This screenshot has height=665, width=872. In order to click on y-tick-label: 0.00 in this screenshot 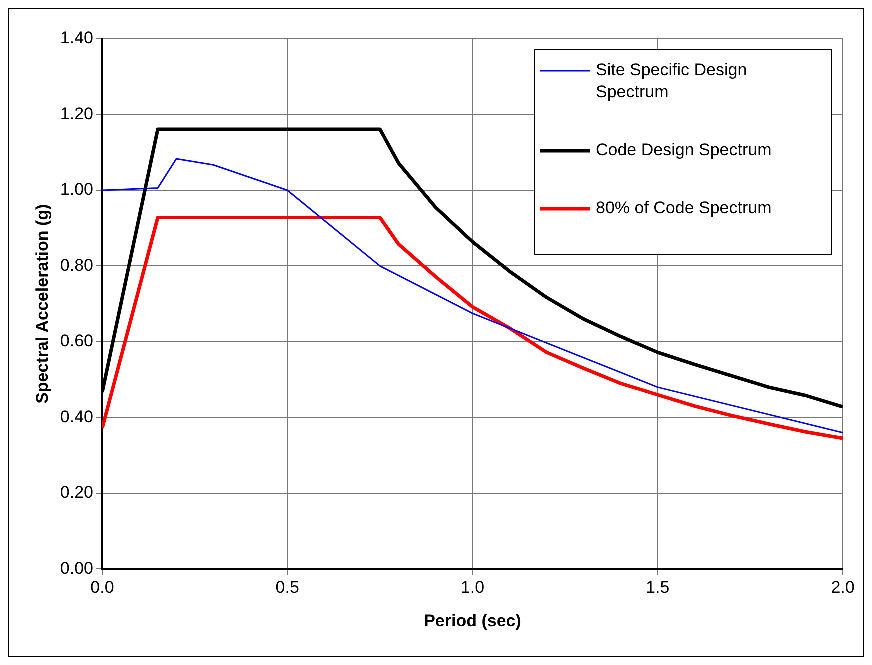, I will do `click(77, 568)`.